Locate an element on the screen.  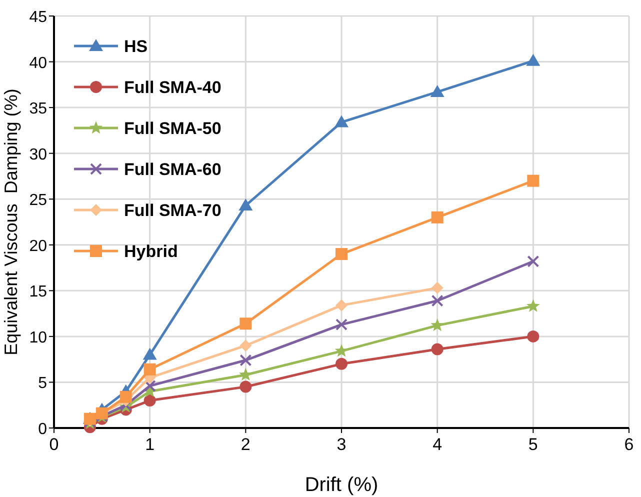
y-tick-label: 20 is located at coordinates (38, 246).